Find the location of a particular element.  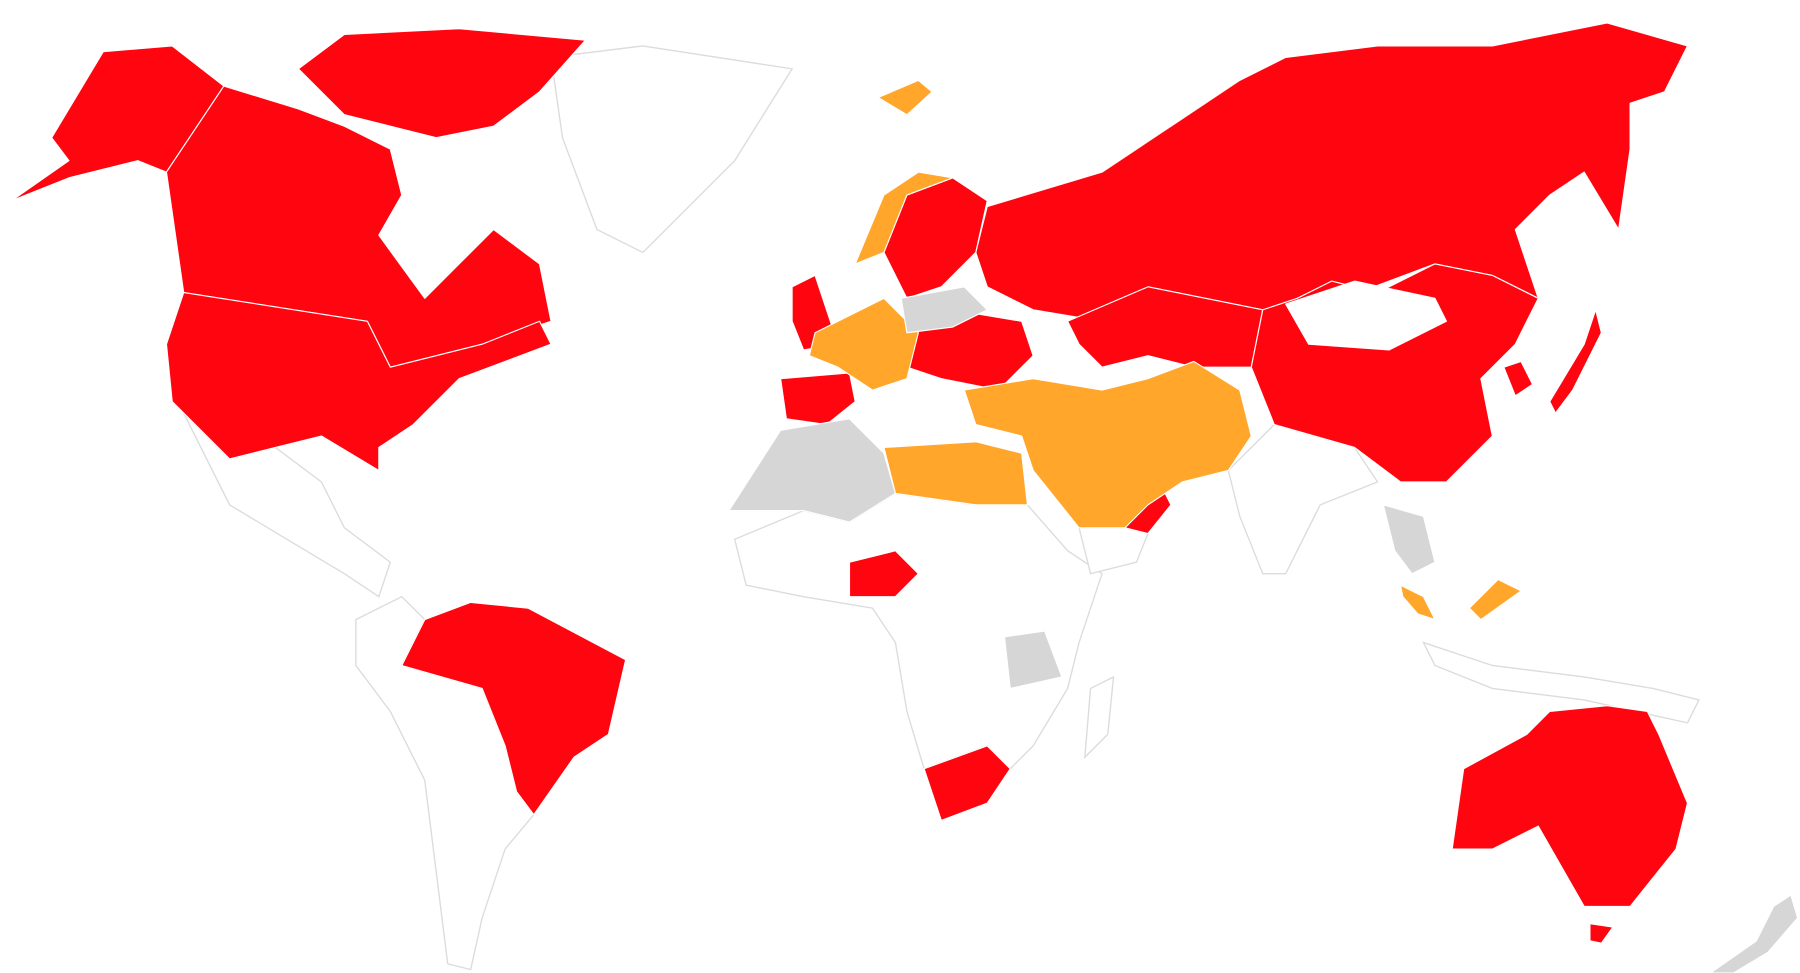

region-spain-portugal is located at coordinates (818, 399).